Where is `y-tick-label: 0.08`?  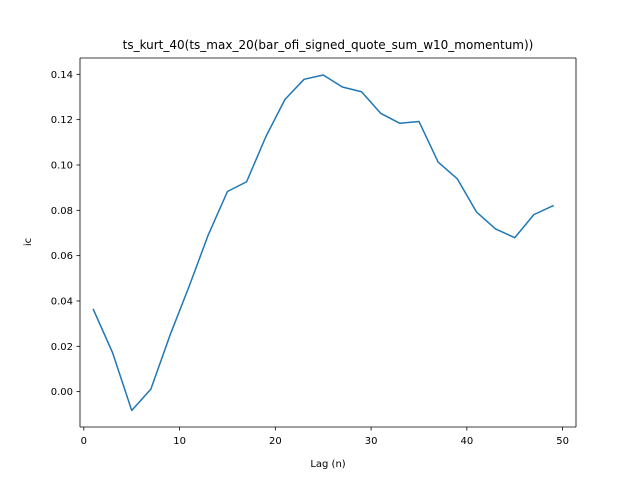 y-tick-label: 0.08 is located at coordinates (62, 211).